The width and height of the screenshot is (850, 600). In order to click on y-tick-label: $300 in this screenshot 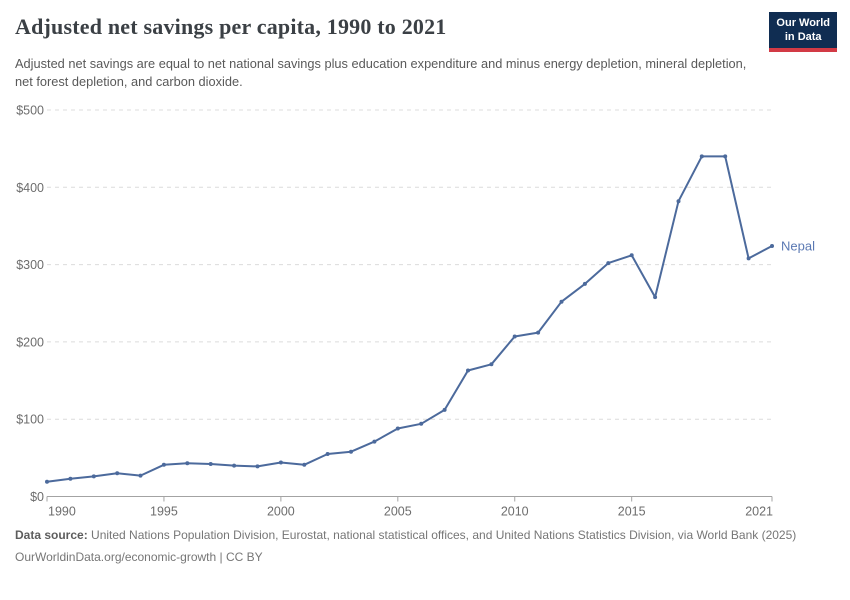, I will do `click(30, 265)`.